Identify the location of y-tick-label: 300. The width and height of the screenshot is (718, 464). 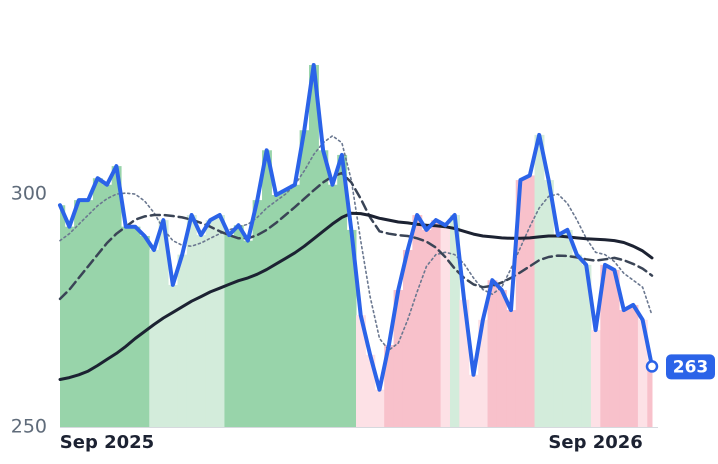
(29, 194).